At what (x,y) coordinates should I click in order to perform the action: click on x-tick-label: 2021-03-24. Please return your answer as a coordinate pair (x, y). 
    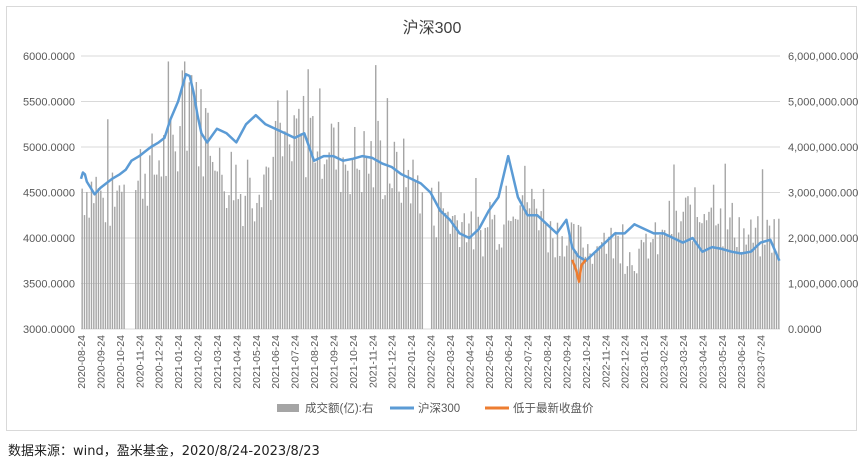
    Looking at the image, I should click on (218, 362).